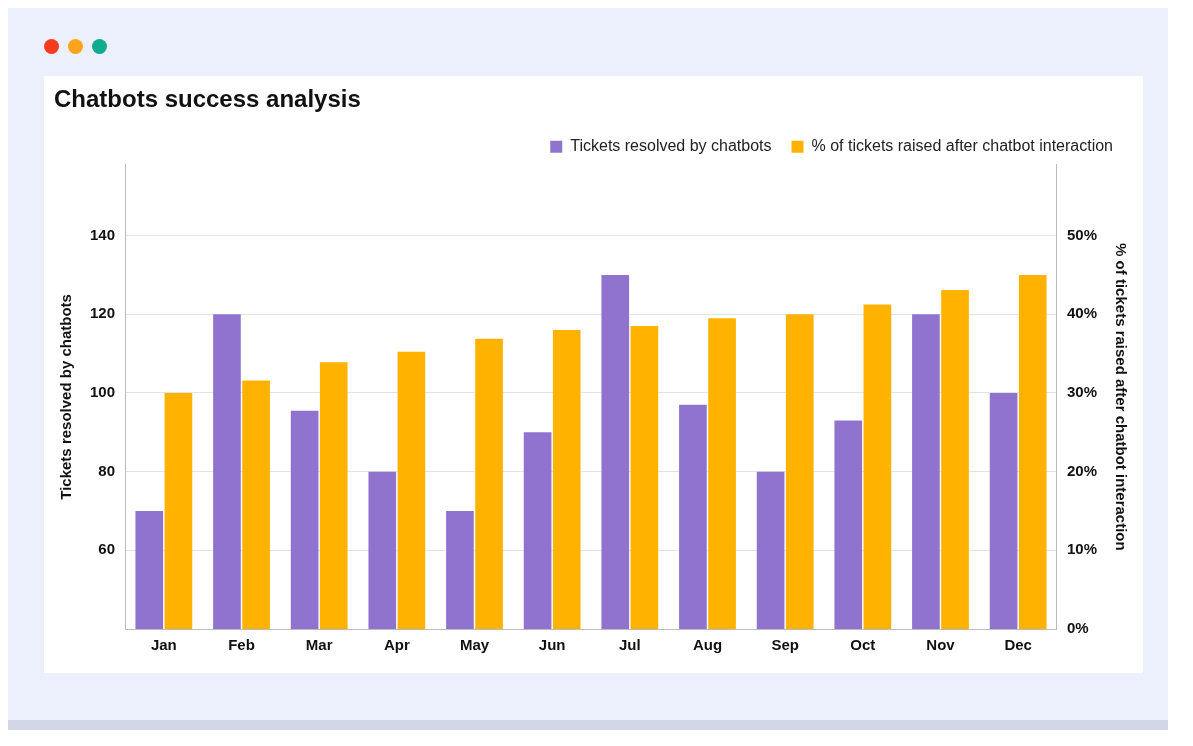 The height and width of the screenshot is (746, 1193). I want to click on x-tick-label: Feb, so click(241, 645).